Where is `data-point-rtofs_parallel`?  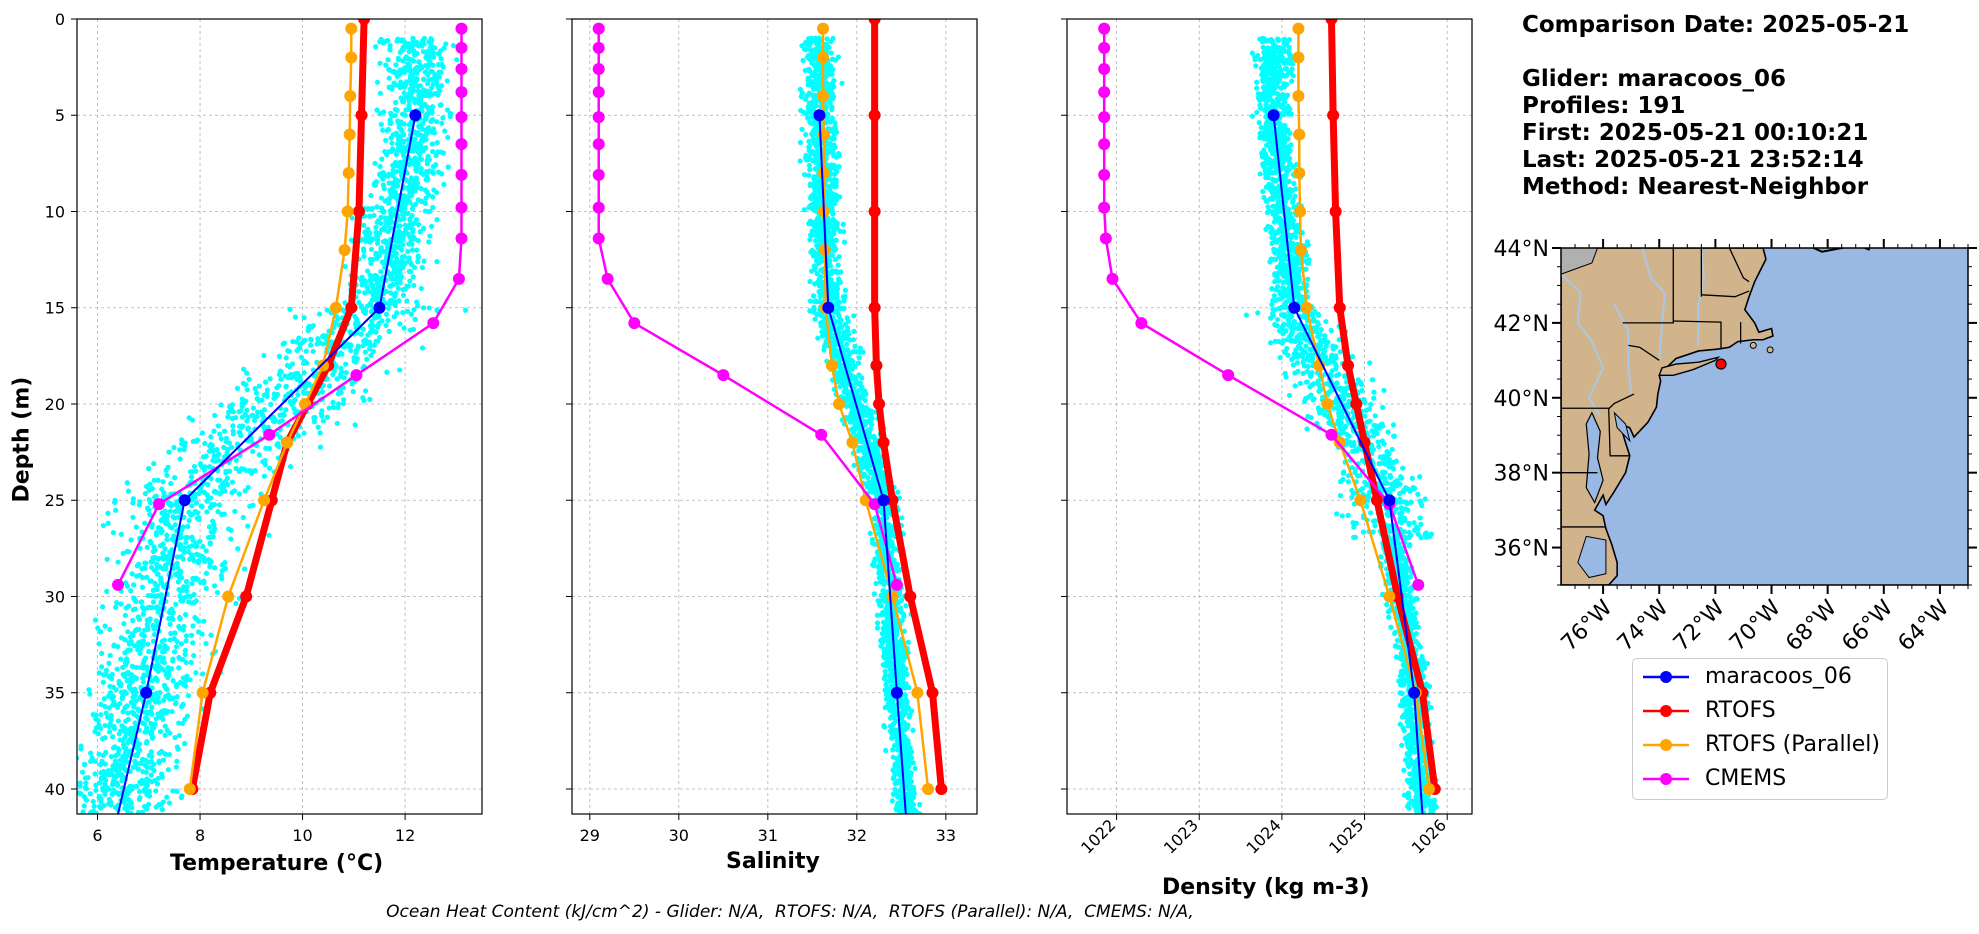
data-point-rtofs_parallel is located at coordinates (335, 307).